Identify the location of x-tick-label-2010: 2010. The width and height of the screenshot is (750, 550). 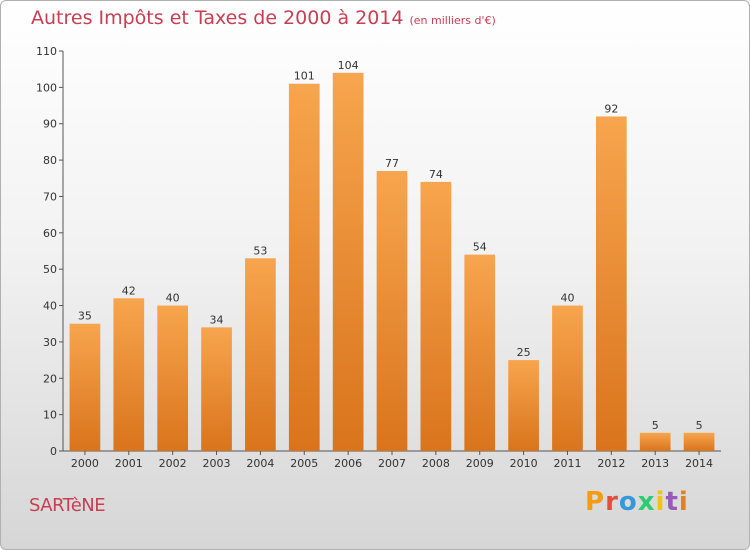
(524, 463).